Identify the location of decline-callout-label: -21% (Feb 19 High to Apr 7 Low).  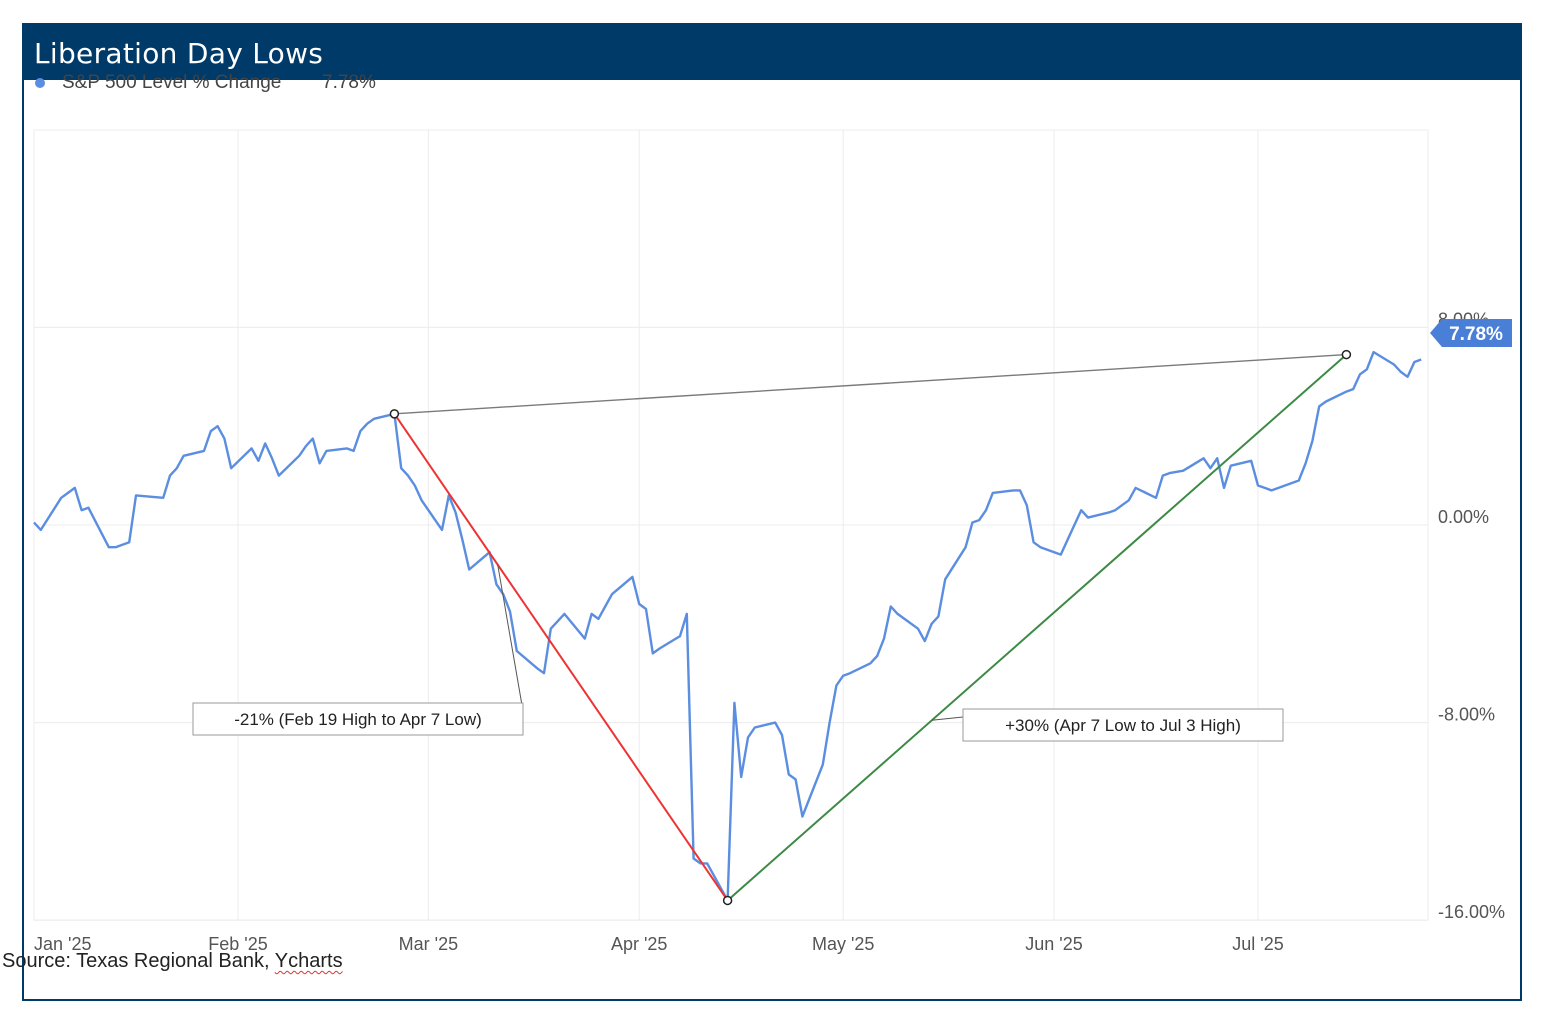
(358, 719).